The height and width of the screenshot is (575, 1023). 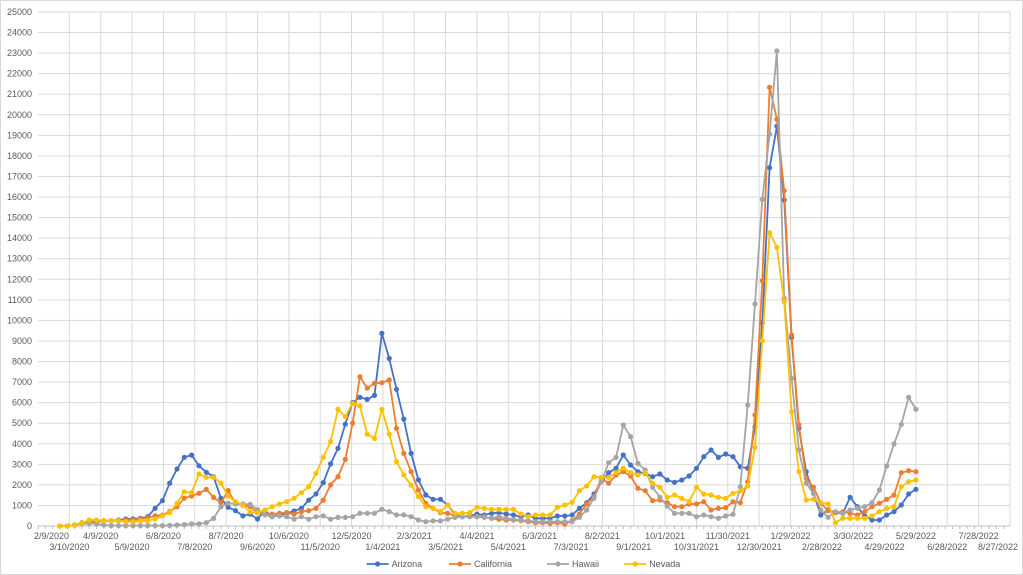 I want to click on y-tick-label: 12000, so click(x=19, y=279).